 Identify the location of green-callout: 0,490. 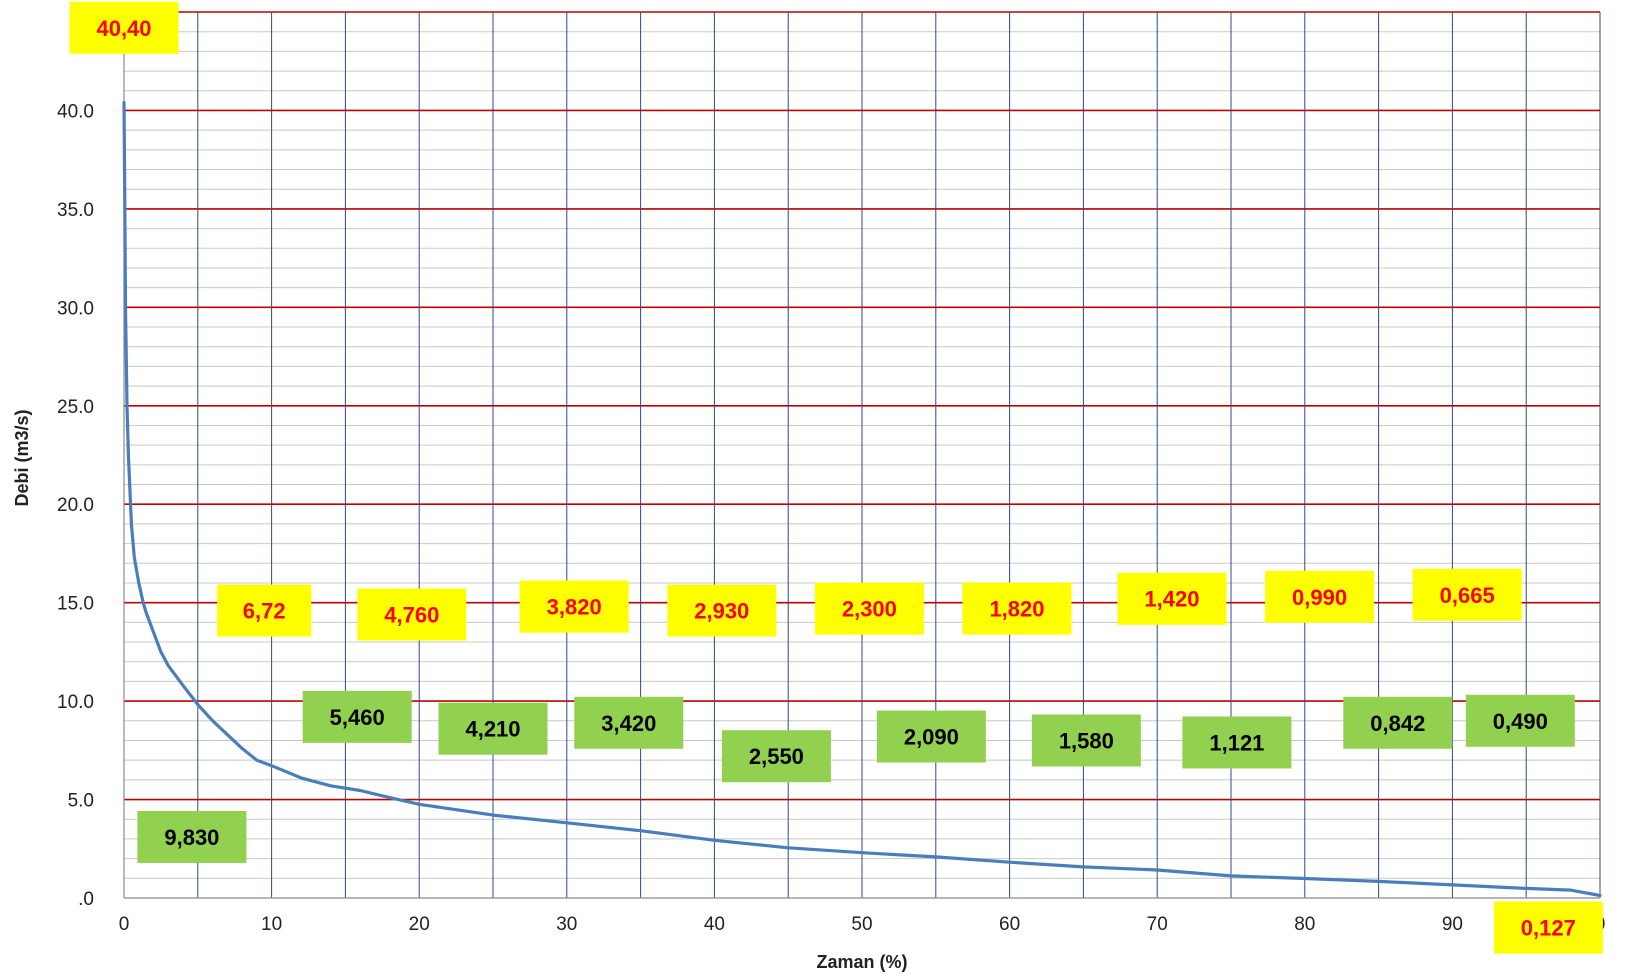
(1520, 720).